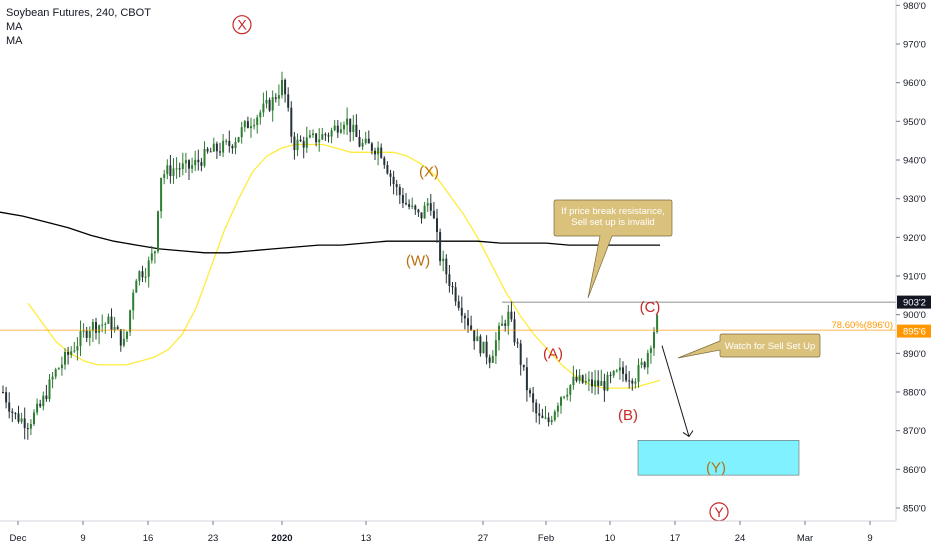  What do you see at coordinates (749, 346) in the screenshot?
I see `callout-sell-setup: Watch for Sell Set Up` at bounding box center [749, 346].